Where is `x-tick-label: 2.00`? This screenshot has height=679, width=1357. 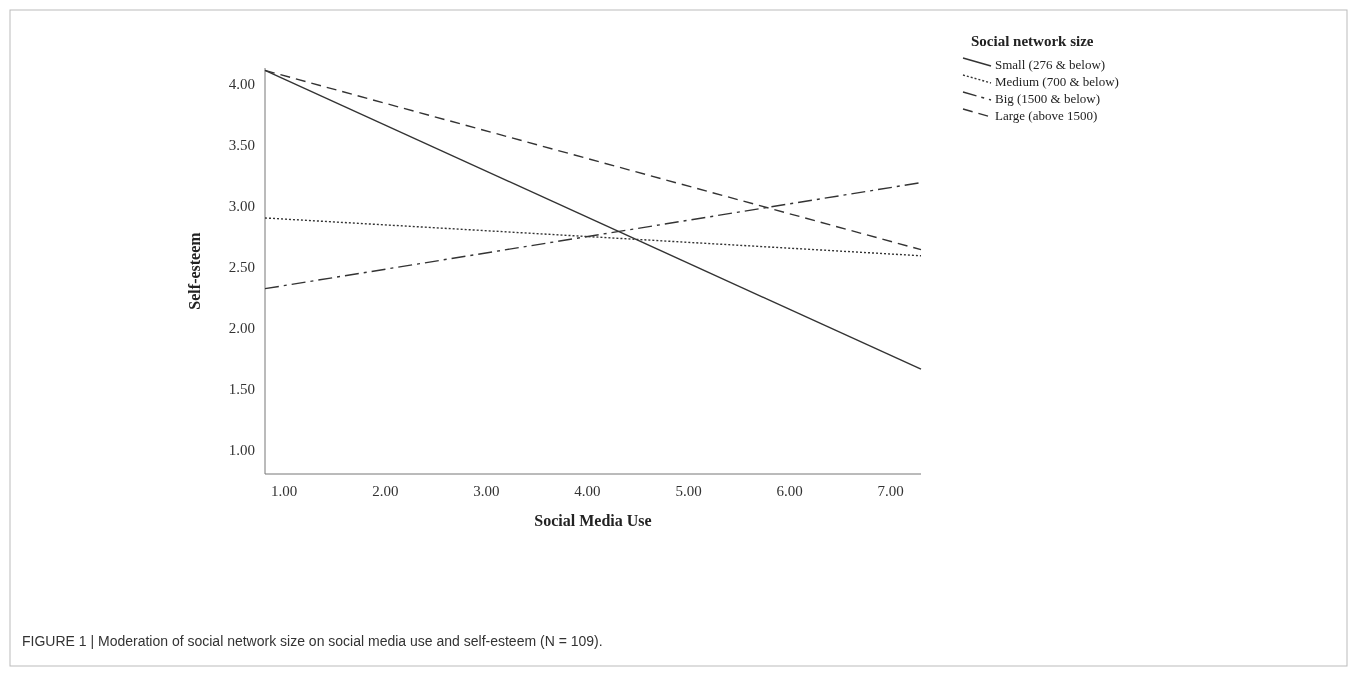
x-tick-label: 2.00 is located at coordinates (385, 491).